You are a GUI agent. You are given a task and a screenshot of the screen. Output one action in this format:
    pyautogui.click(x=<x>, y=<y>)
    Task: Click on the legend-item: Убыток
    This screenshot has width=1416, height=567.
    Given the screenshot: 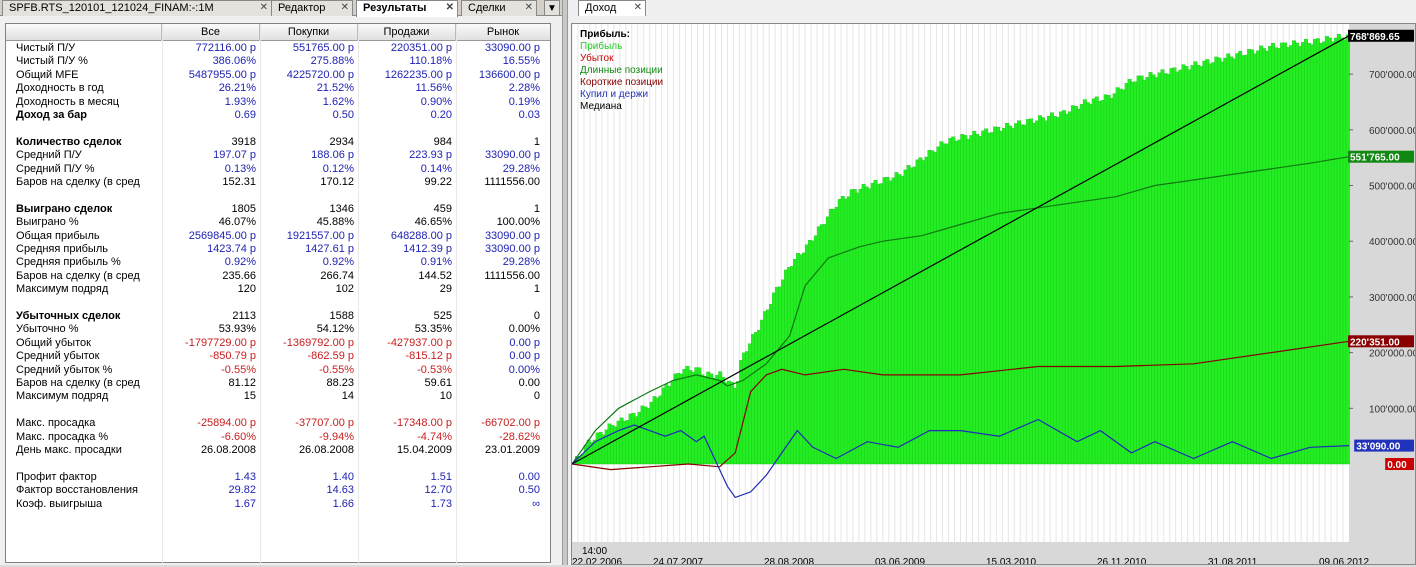 What is the action you would take?
    pyautogui.click(x=597, y=58)
    